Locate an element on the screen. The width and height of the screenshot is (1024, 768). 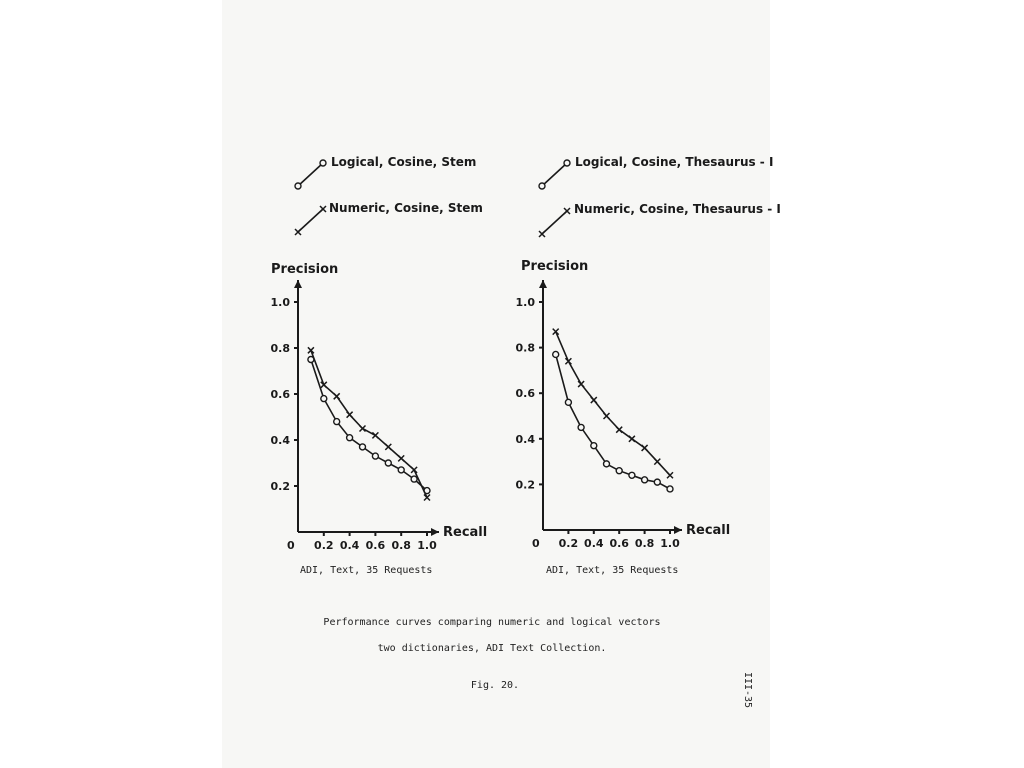
legend-label-logical-cosine-stem: Logical, Cosine, Stem is located at coordinates (403, 162).